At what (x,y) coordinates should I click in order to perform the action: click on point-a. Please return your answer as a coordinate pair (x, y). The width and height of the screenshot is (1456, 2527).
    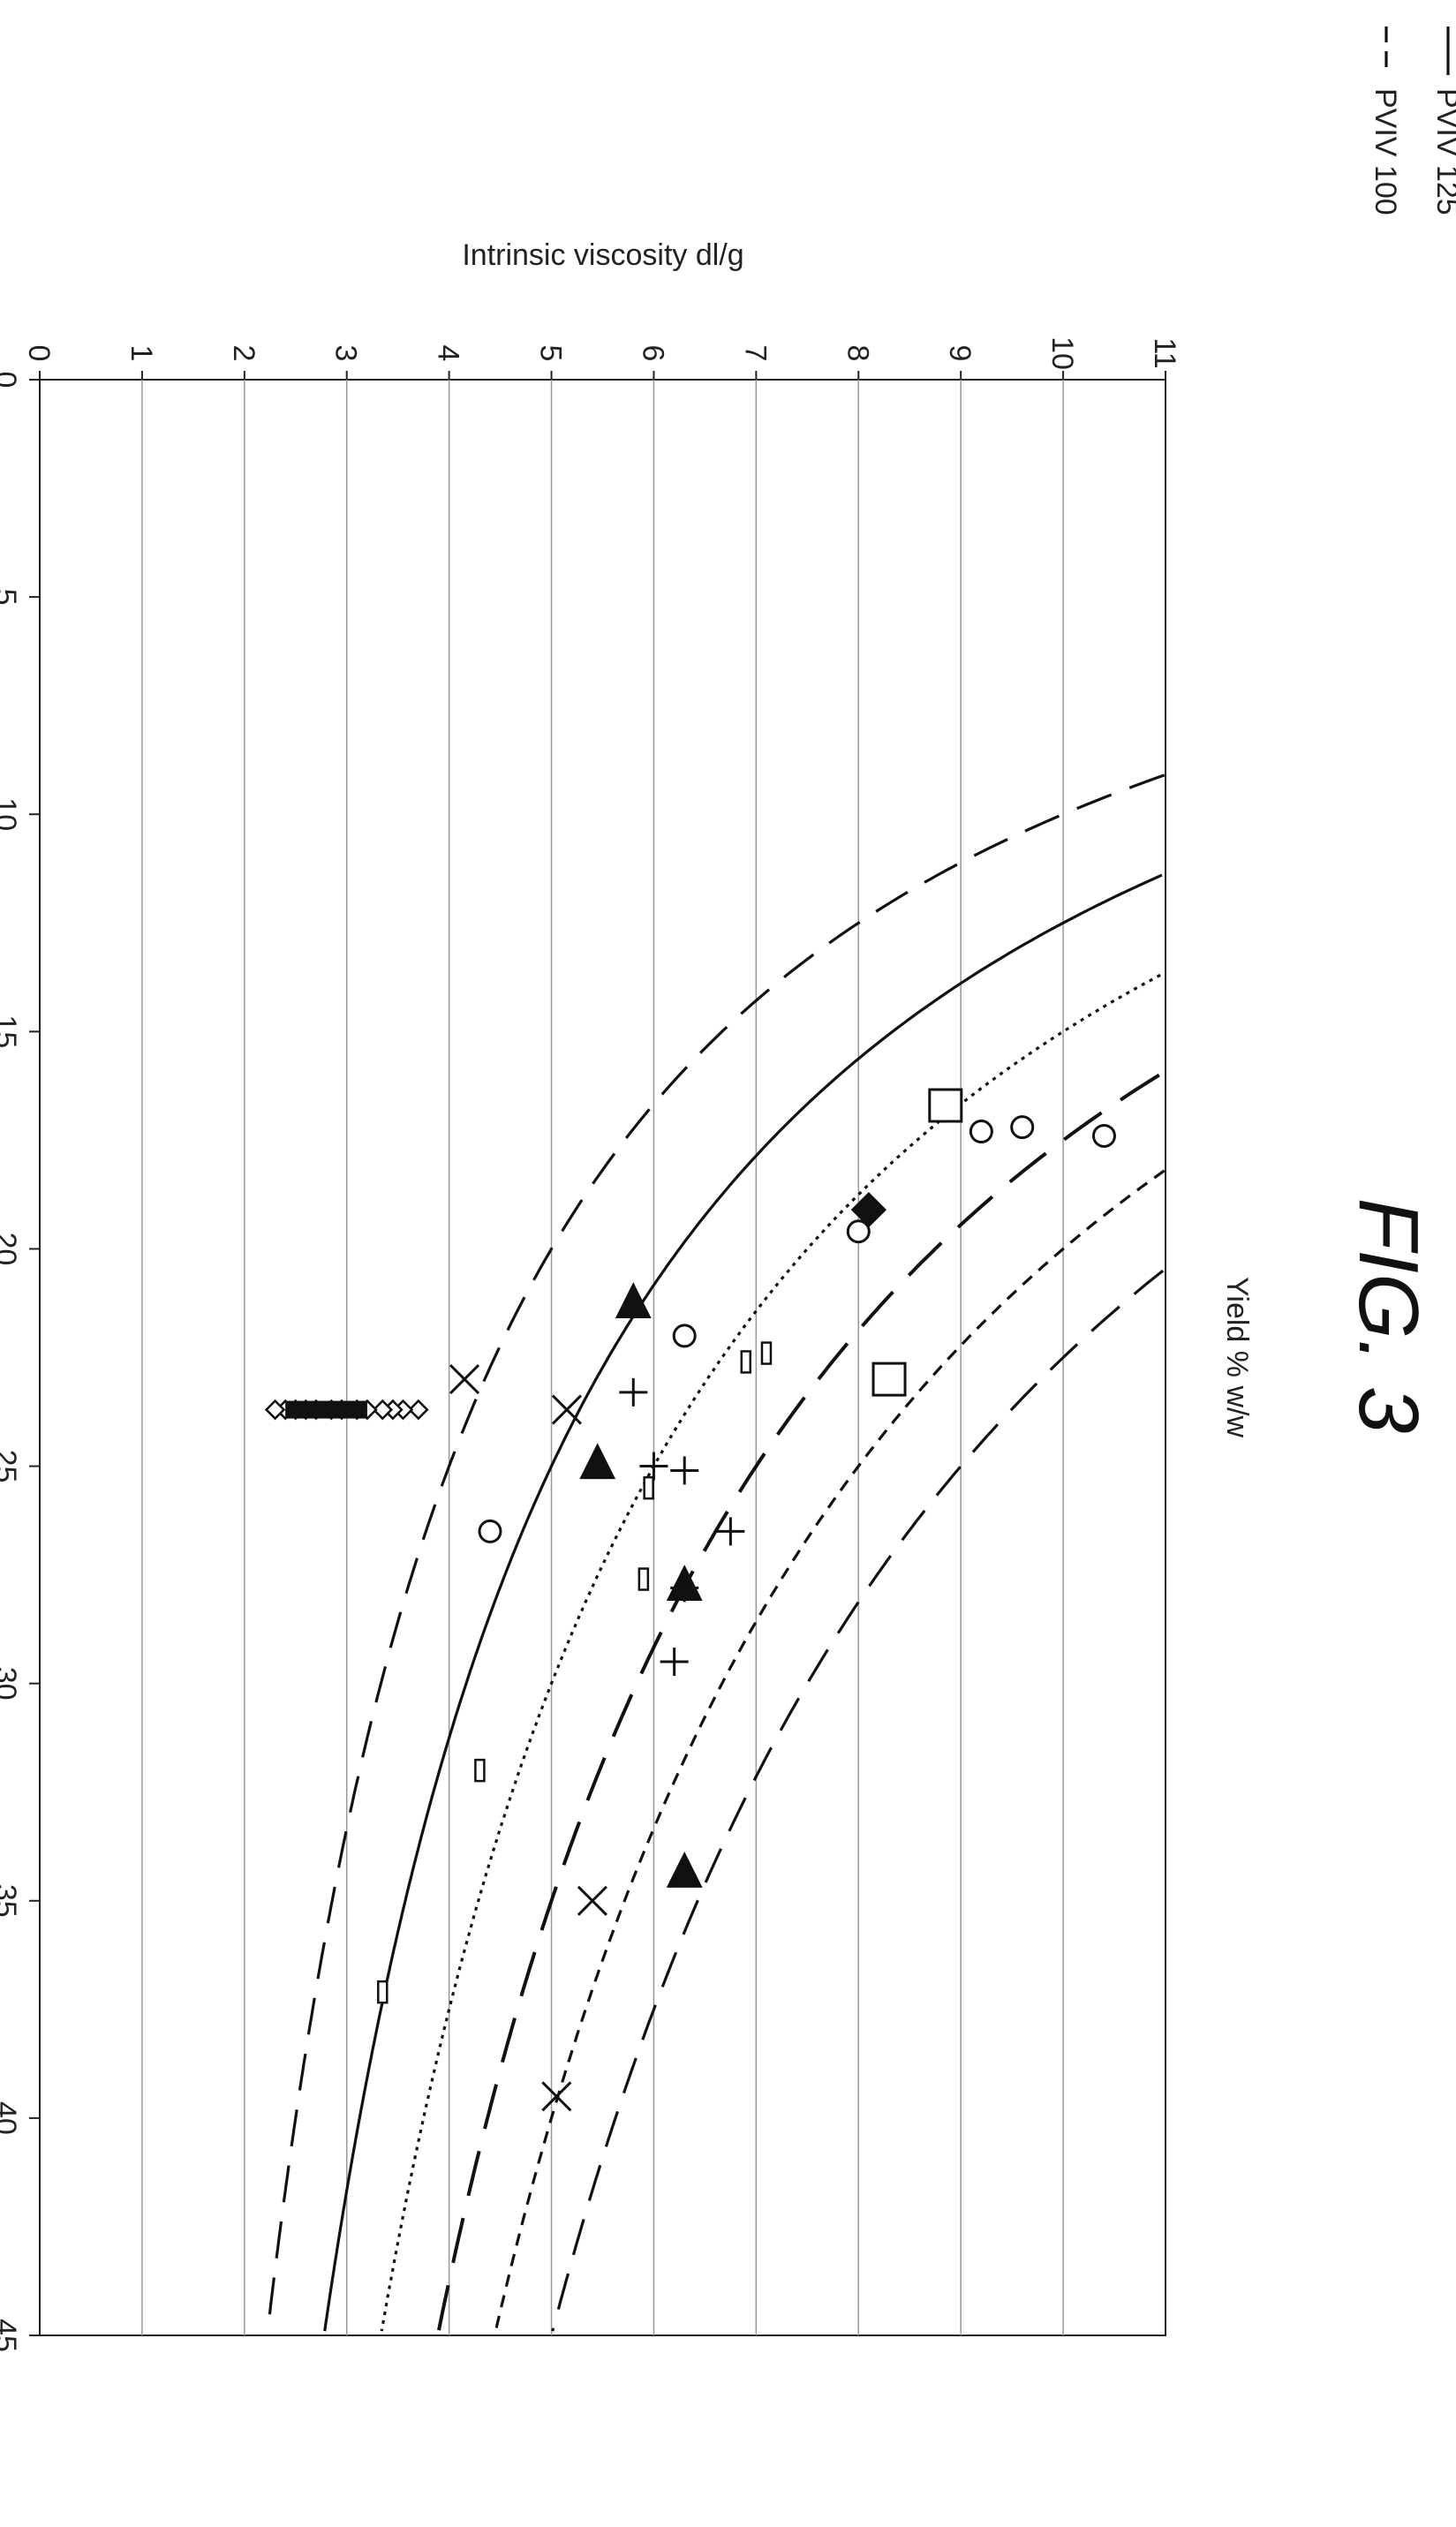
    Looking at the image, I should click on (868, 1210).